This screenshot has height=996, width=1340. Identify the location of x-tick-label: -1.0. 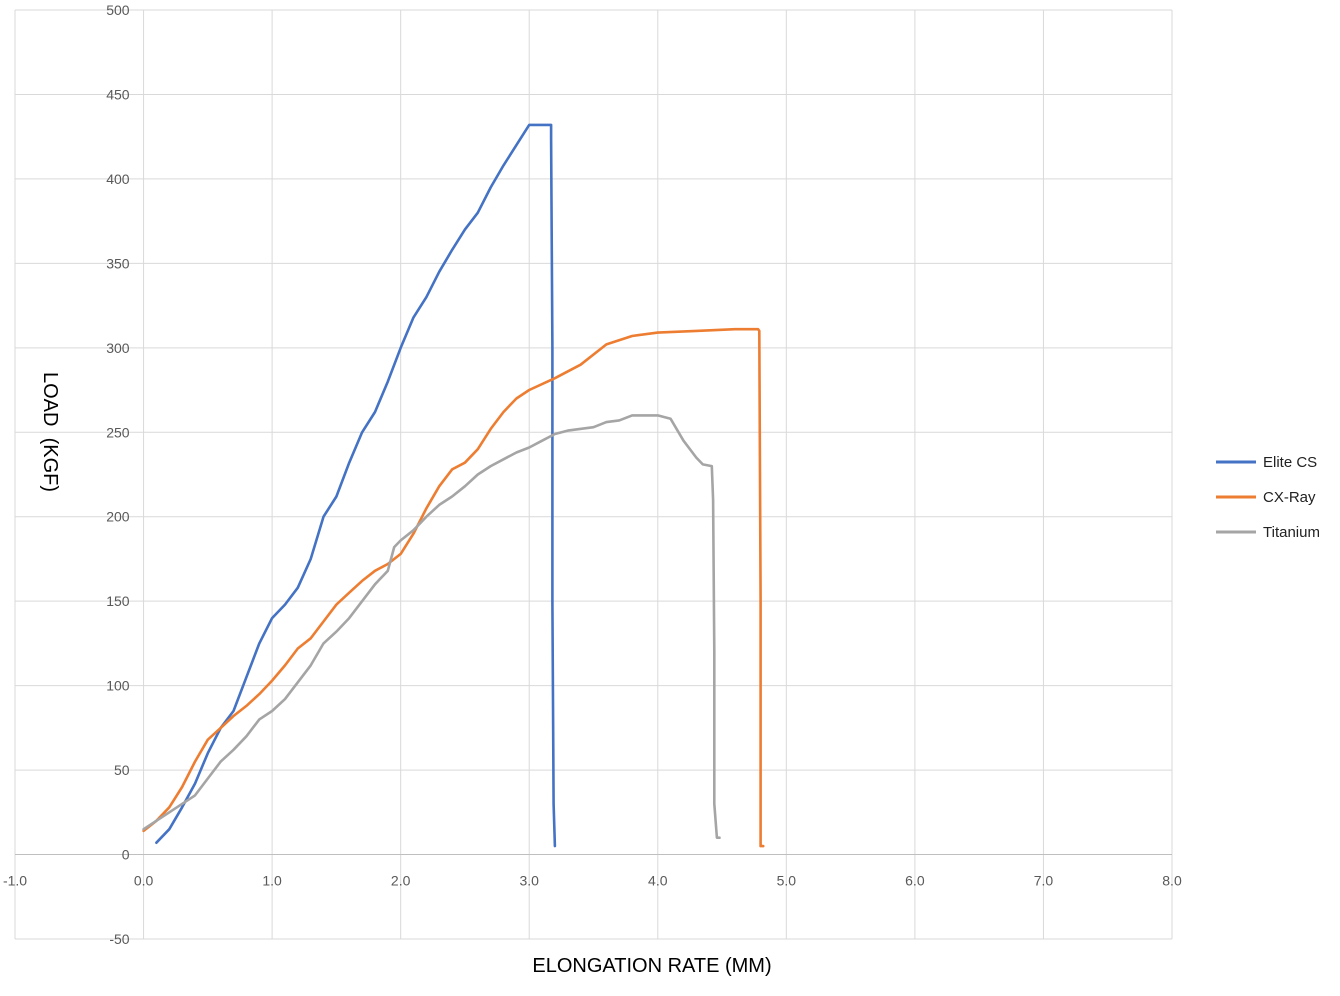
(15, 881).